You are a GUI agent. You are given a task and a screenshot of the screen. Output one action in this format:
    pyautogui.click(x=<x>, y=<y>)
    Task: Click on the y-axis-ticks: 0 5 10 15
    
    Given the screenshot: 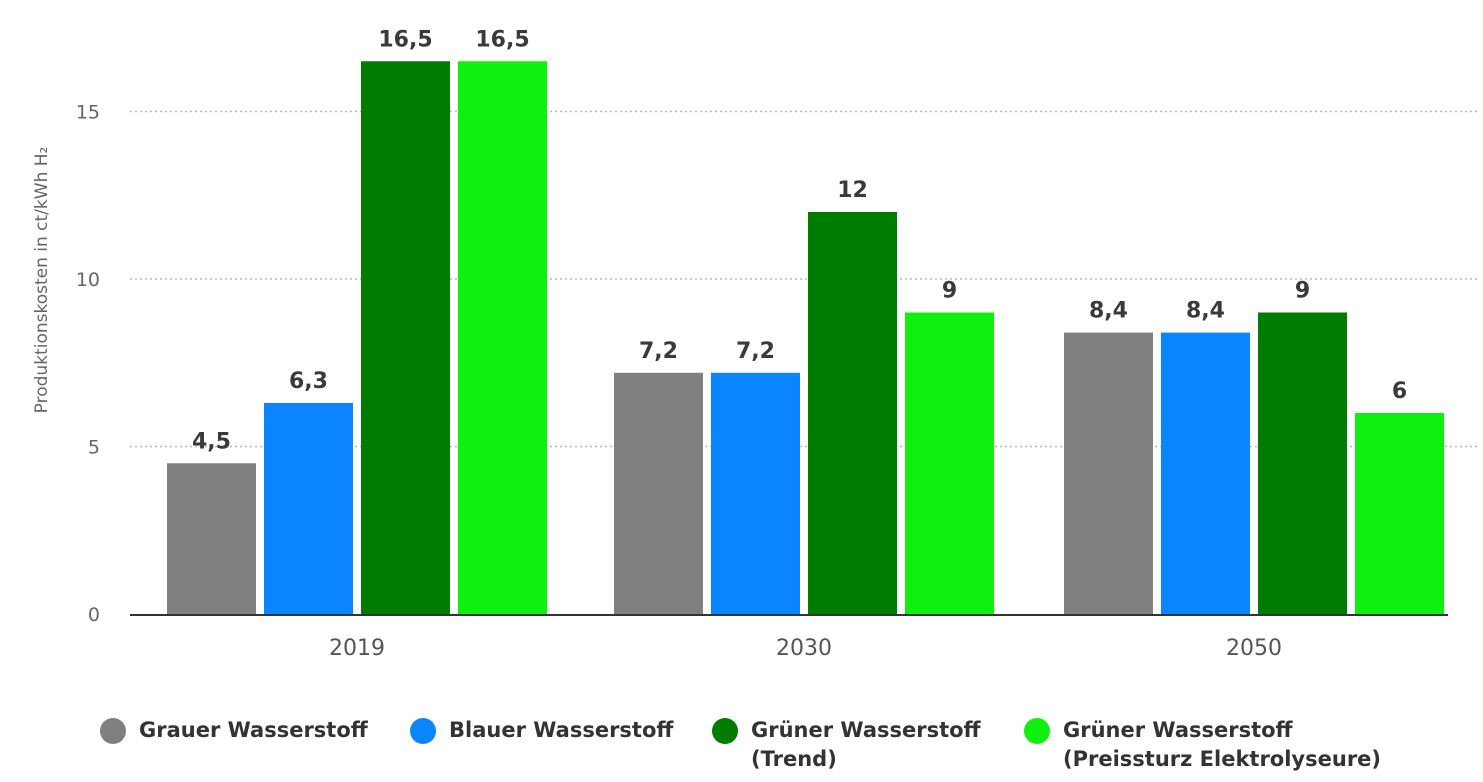 What is the action you would take?
    pyautogui.click(x=88, y=364)
    